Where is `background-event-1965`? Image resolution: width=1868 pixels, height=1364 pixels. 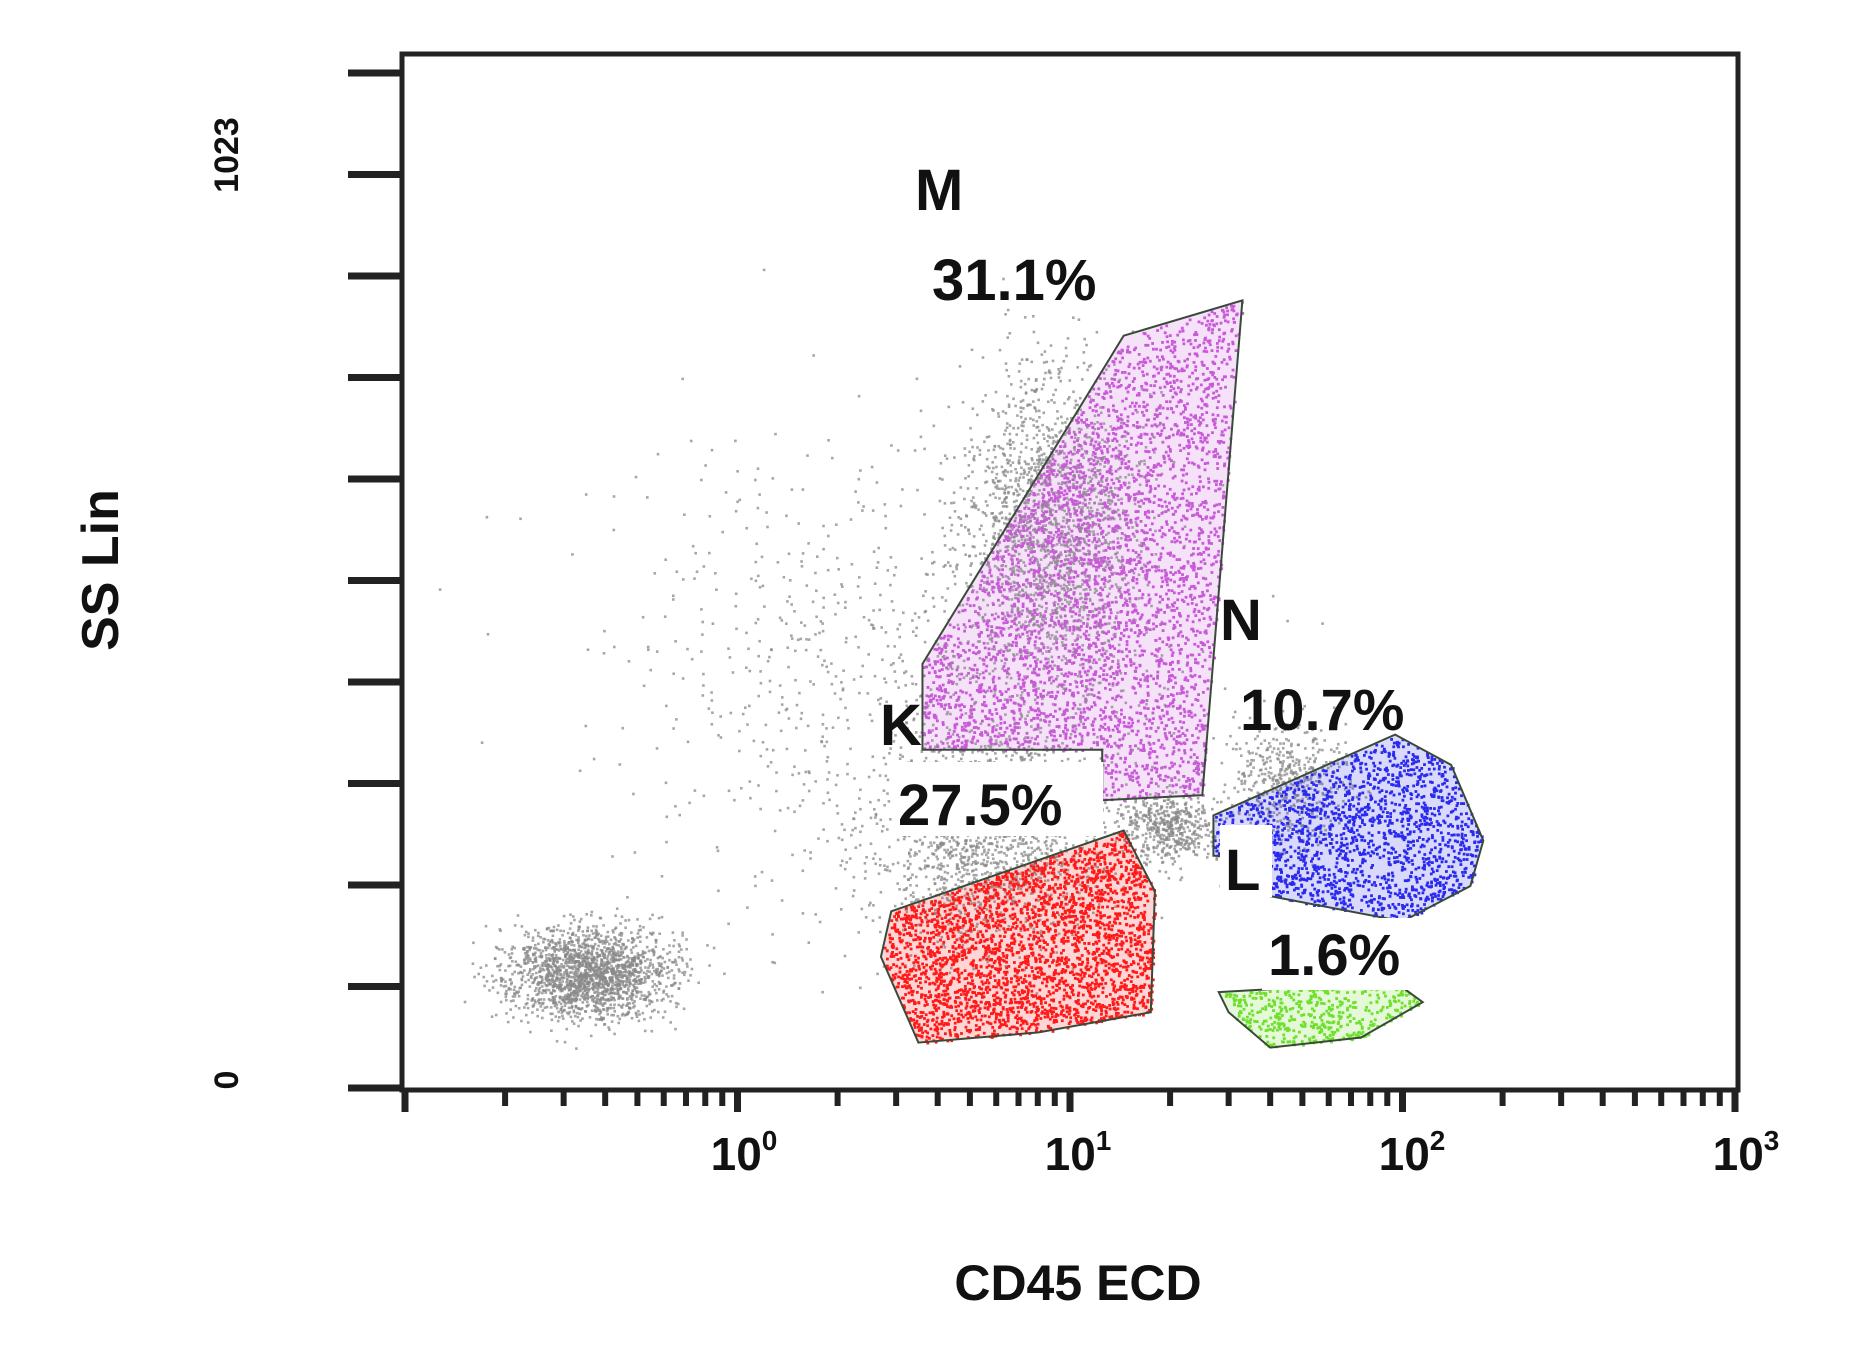
background-event-1965 is located at coordinates (1002, 744).